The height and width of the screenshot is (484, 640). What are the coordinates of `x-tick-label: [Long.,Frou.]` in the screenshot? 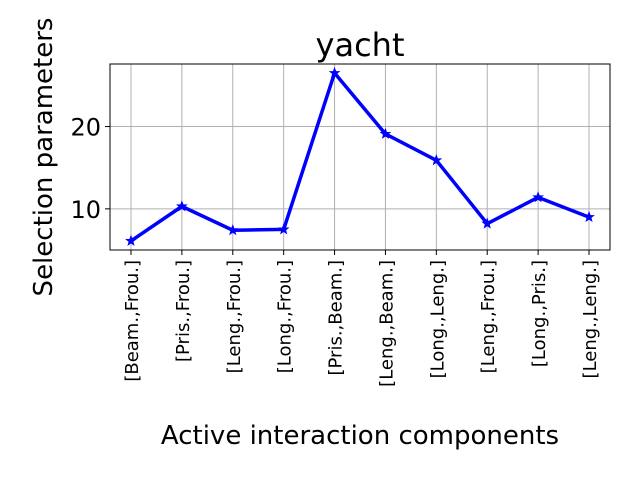 It's located at (285, 316).